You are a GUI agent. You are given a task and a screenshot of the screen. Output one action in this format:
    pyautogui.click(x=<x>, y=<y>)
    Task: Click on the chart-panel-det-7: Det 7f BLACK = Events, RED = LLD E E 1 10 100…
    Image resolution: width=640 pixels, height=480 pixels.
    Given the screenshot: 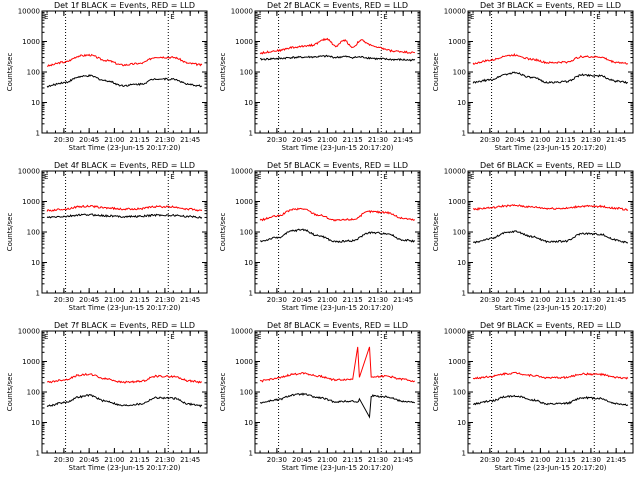 What is the action you would take?
    pyautogui.click(x=107, y=396)
    